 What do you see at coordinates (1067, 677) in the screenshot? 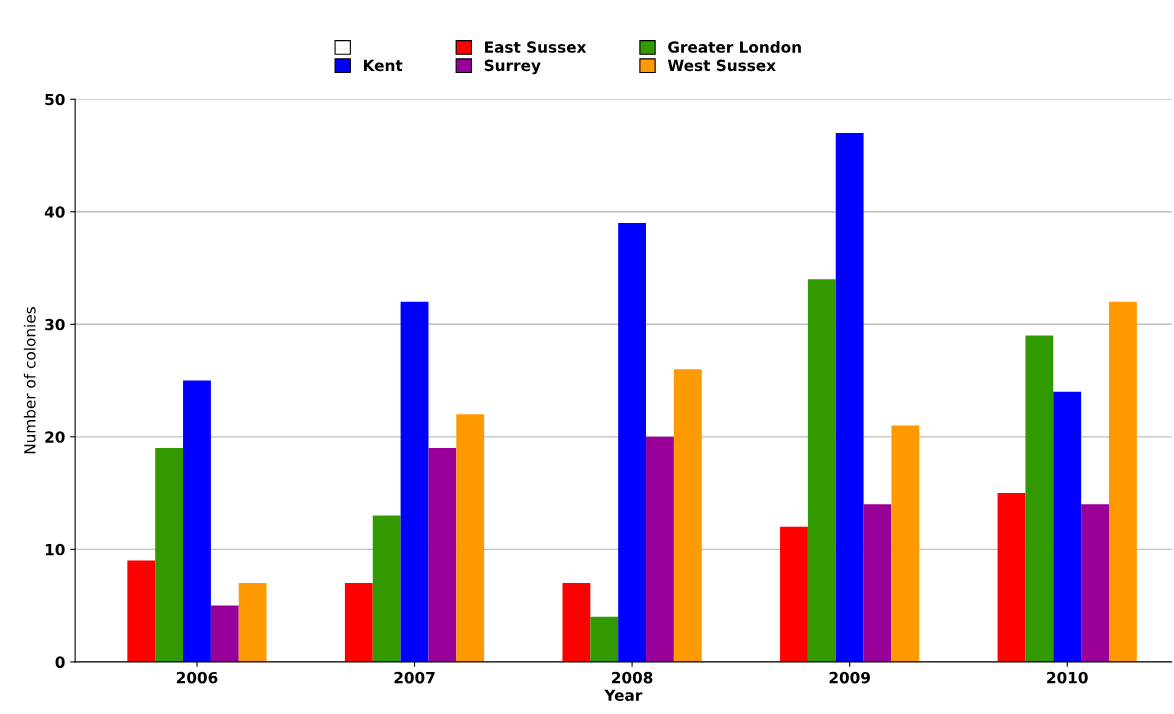
I see `x-tick-label: 2010` at bounding box center [1067, 677].